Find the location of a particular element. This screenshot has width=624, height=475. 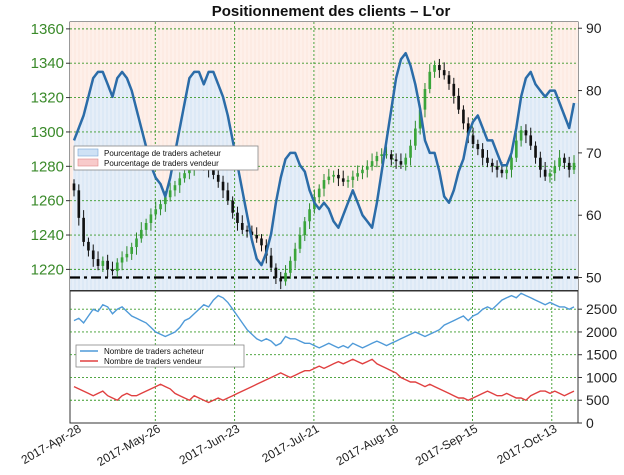

left-tick-label: 1300 is located at coordinates (47, 132).